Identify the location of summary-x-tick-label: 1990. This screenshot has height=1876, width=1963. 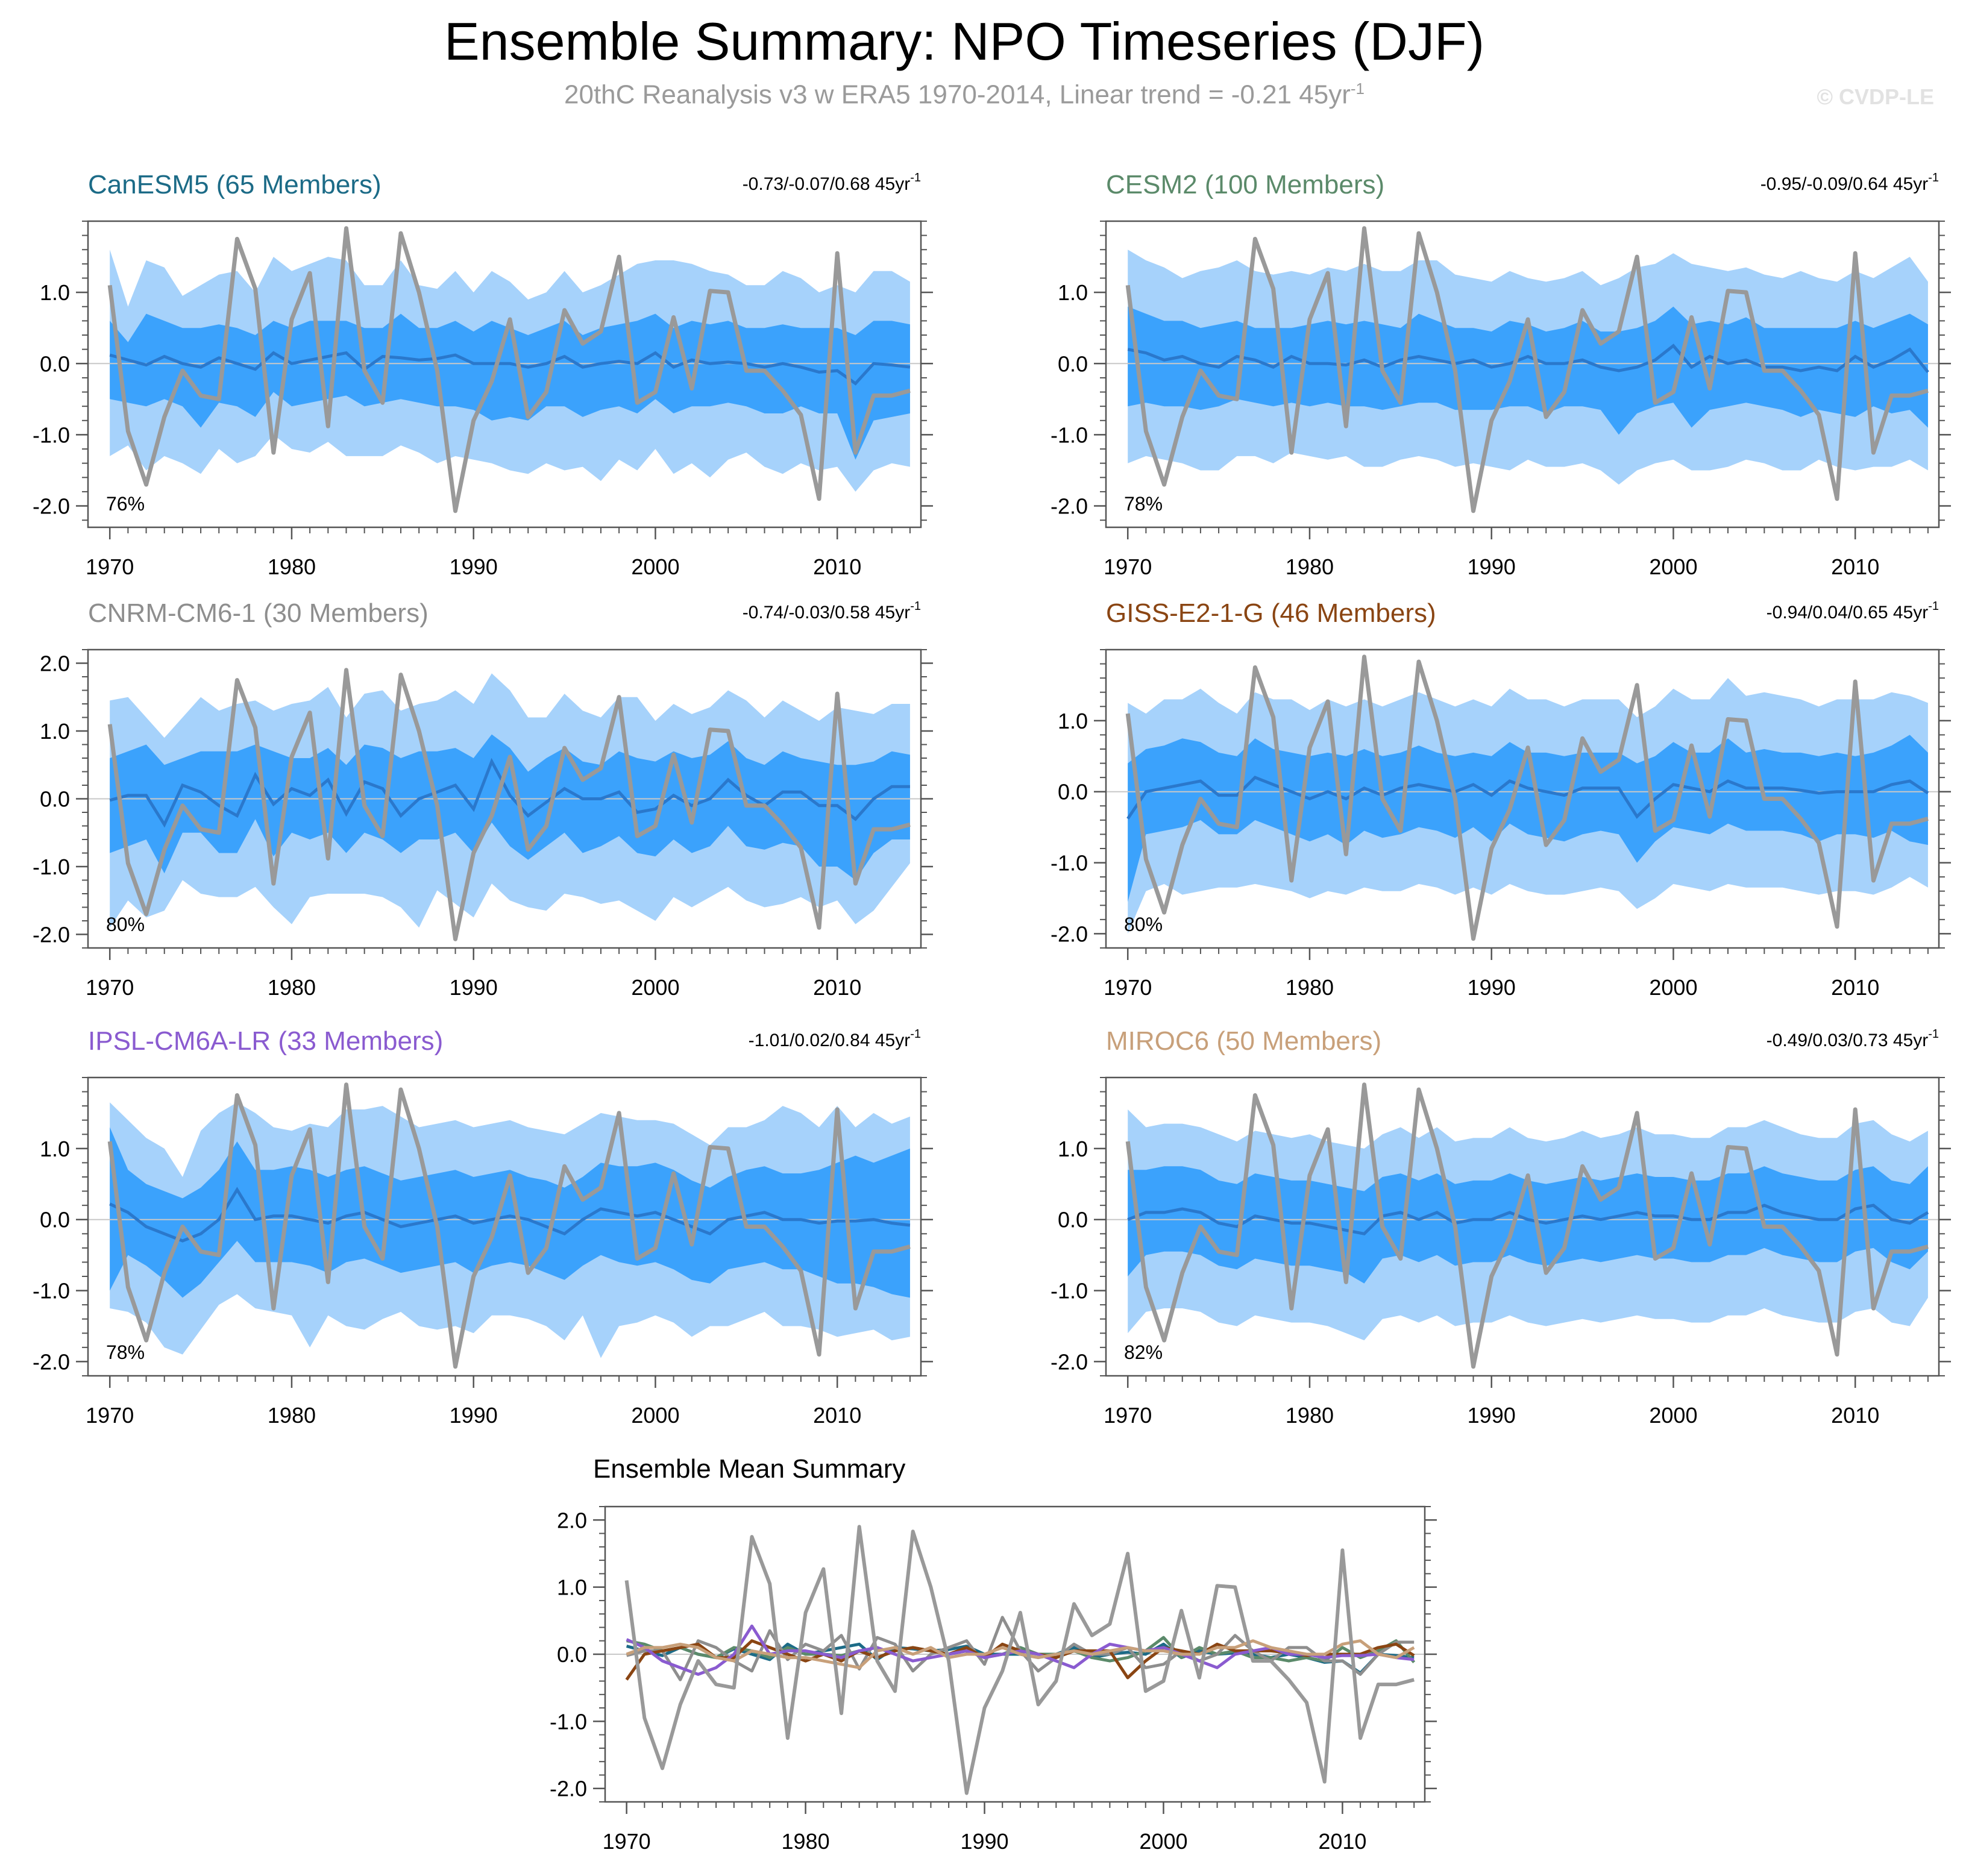
(984, 1842).